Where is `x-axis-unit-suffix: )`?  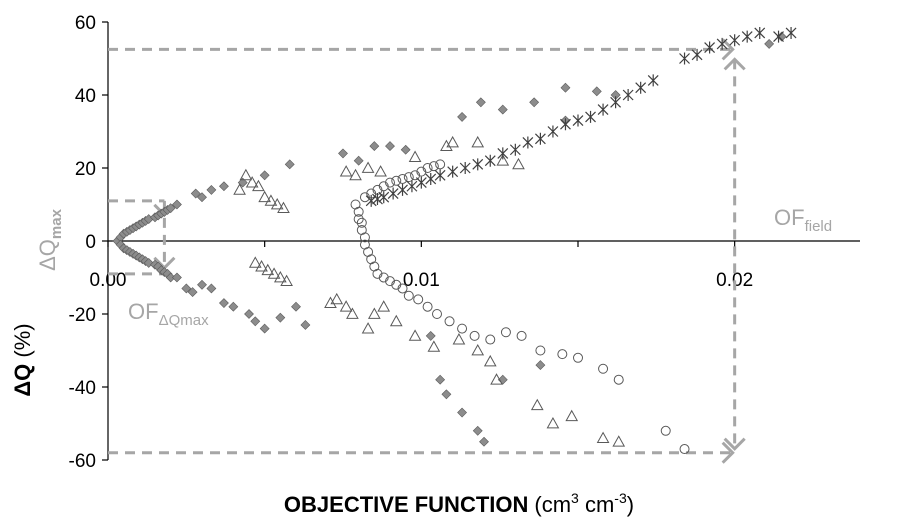
x-axis-unit-suffix: ) is located at coordinates (630, 504).